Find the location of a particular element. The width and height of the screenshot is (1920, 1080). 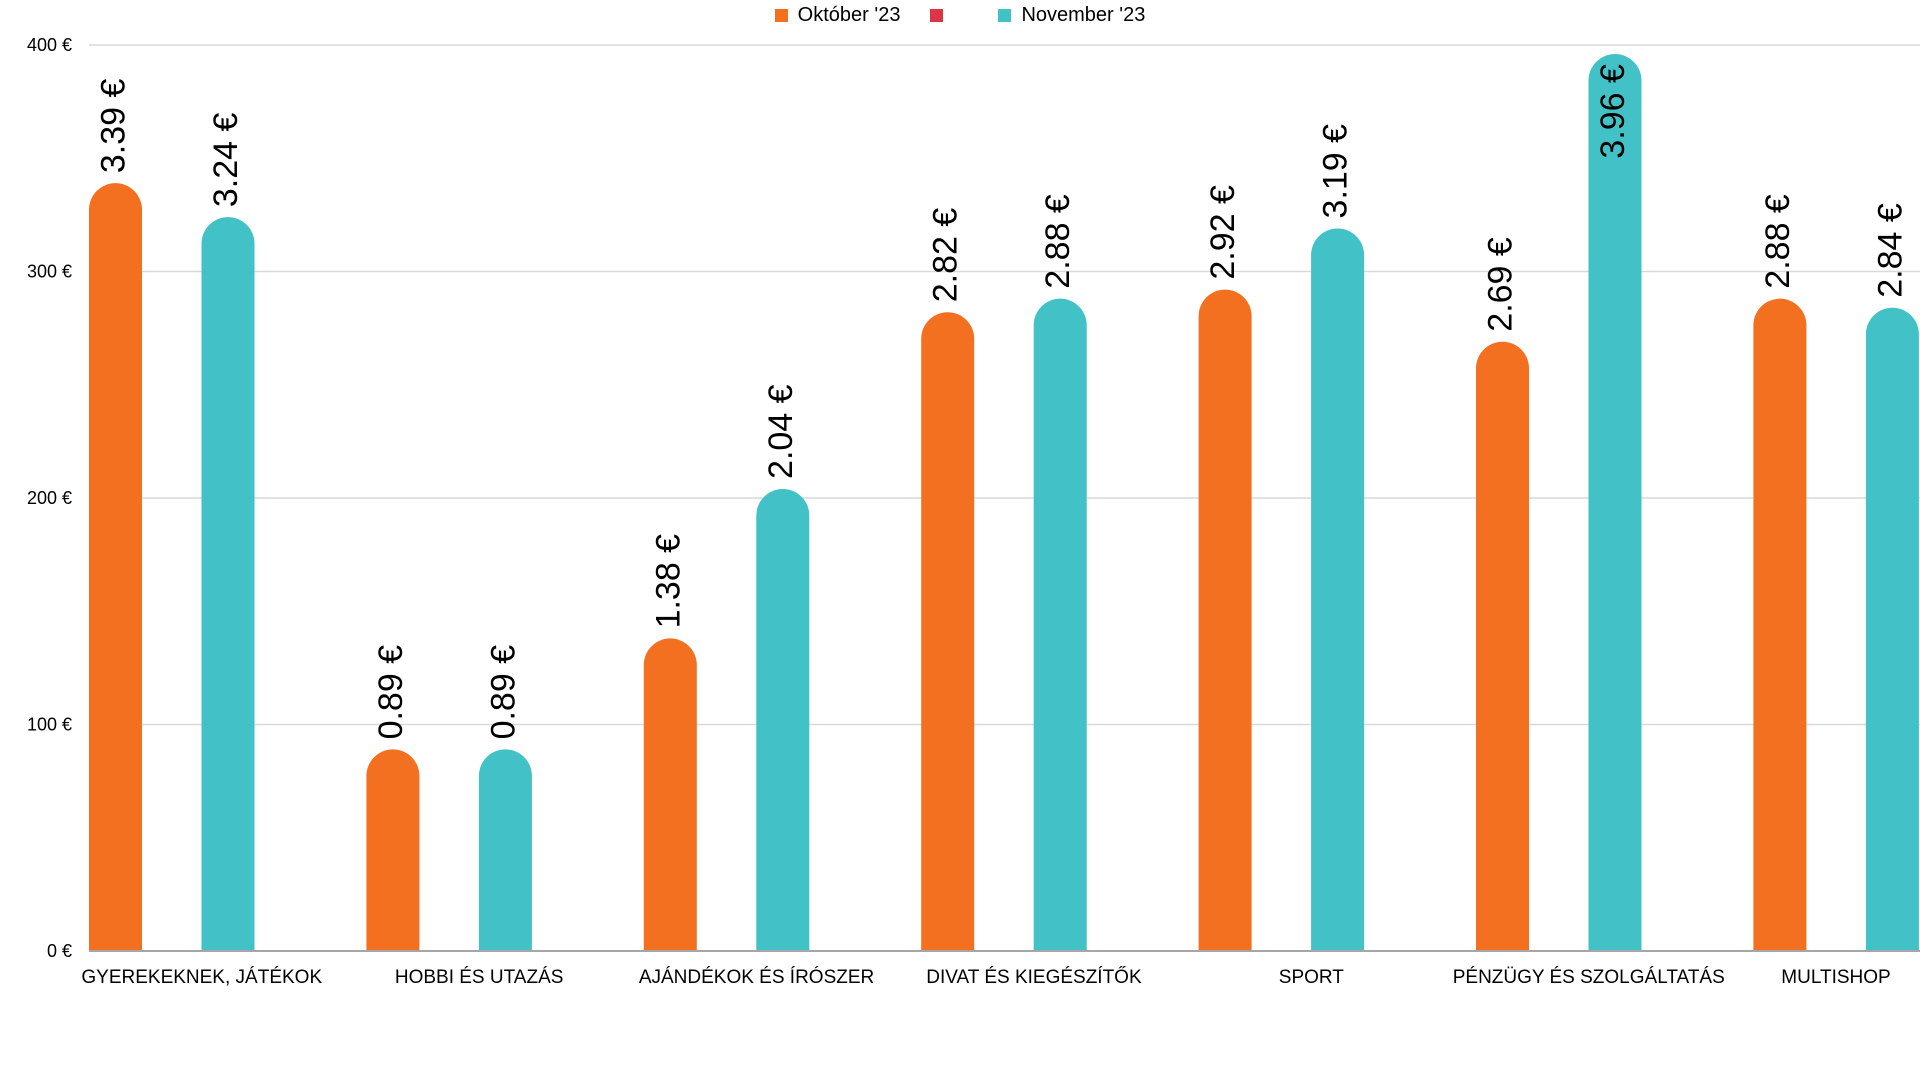

legend-label: Október '23 is located at coordinates (849, 15).